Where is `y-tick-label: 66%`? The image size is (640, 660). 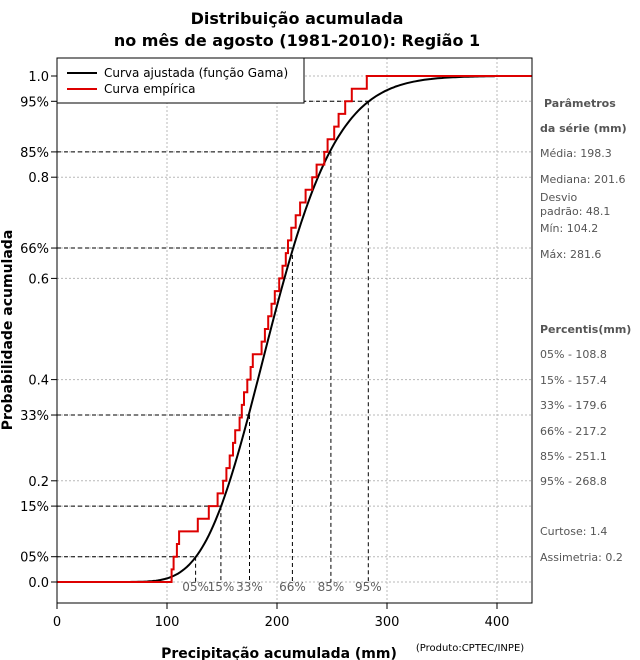
y-tick-label: 66% is located at coordinates (34, 249).